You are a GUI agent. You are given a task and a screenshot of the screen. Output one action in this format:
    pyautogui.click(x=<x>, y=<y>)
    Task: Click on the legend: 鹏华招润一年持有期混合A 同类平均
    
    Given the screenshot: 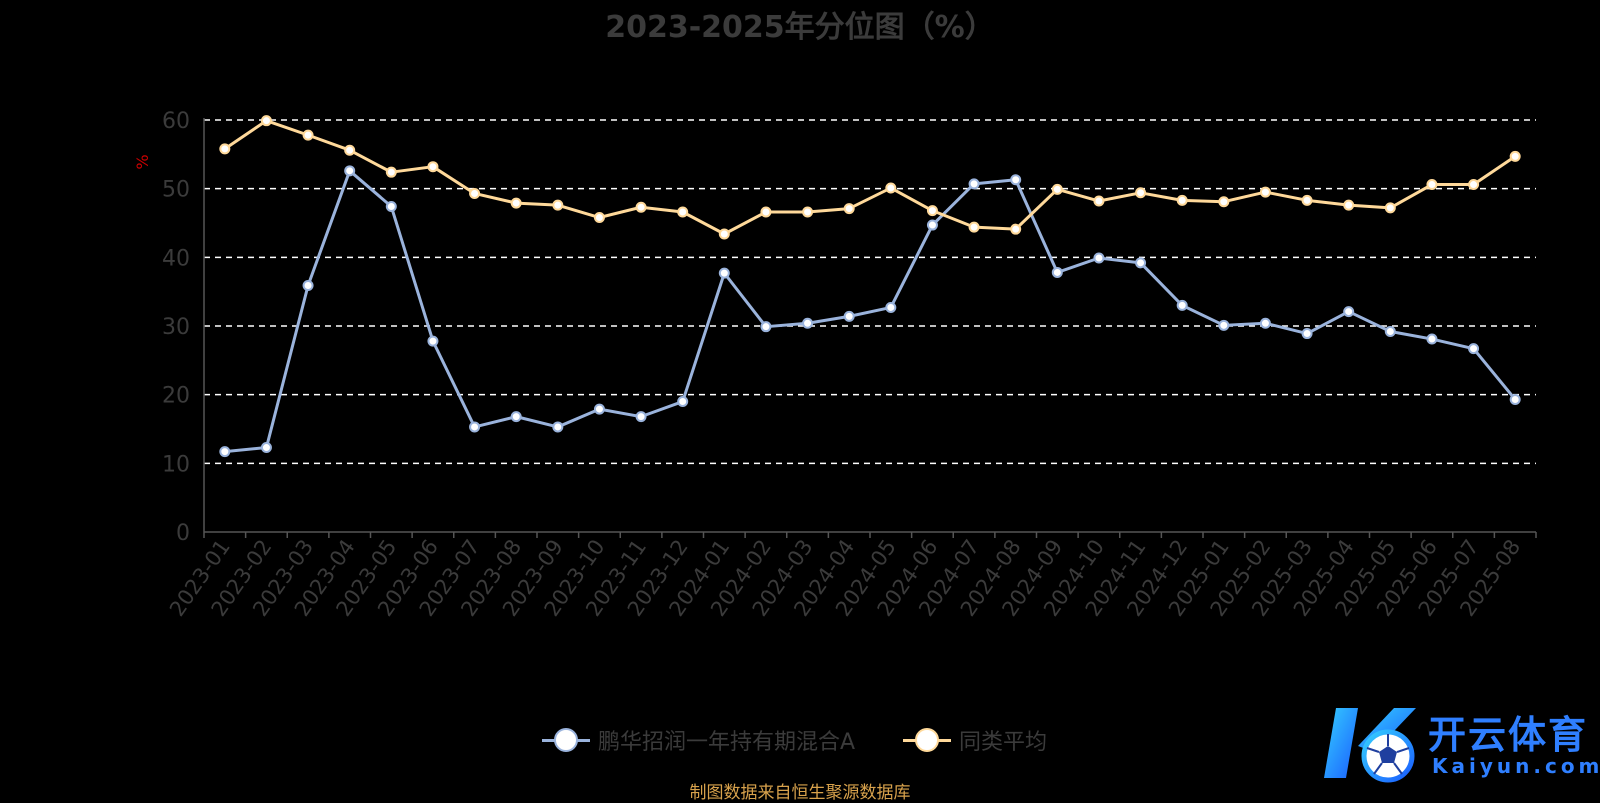 What is the action you would take?
    pyautogui.click(x=800, y=740)
    